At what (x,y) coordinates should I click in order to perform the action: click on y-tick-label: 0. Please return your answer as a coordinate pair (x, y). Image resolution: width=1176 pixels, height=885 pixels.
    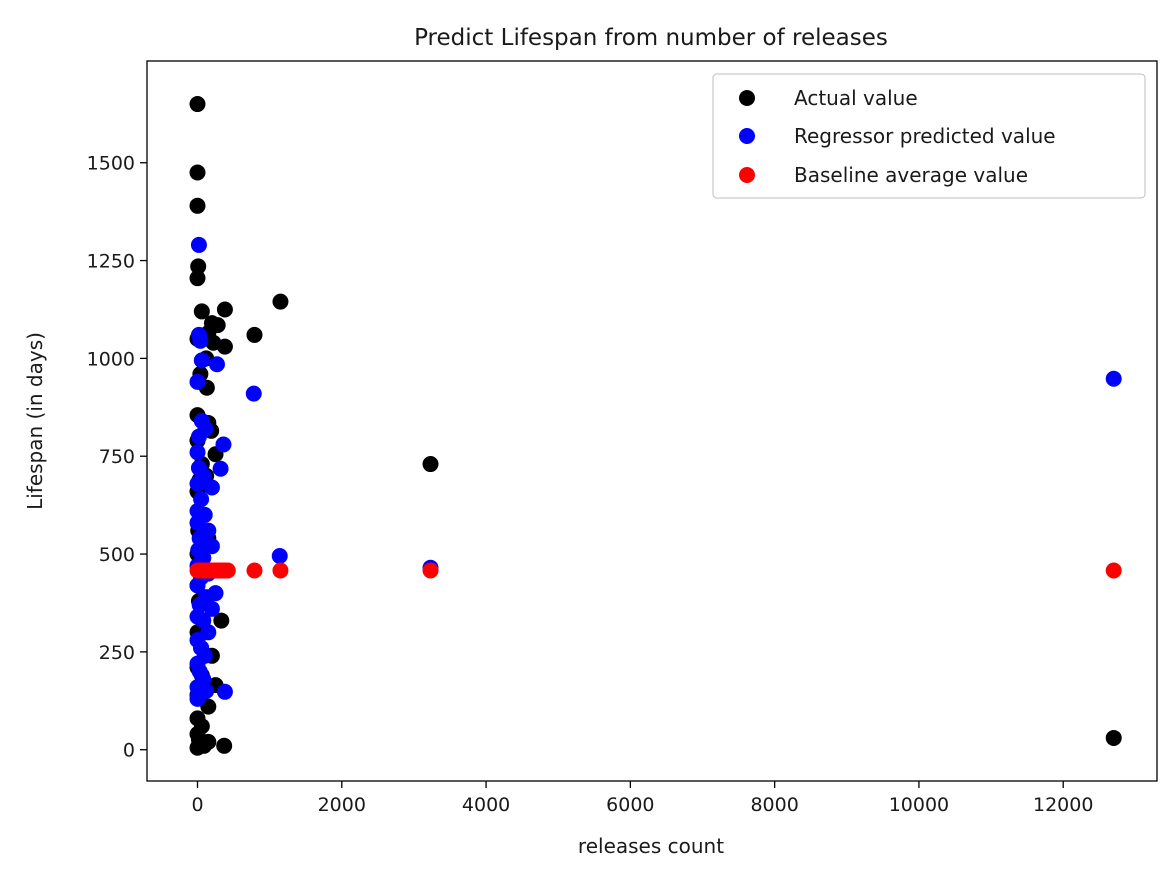
    Looking at the image, I should click on (129, 751).